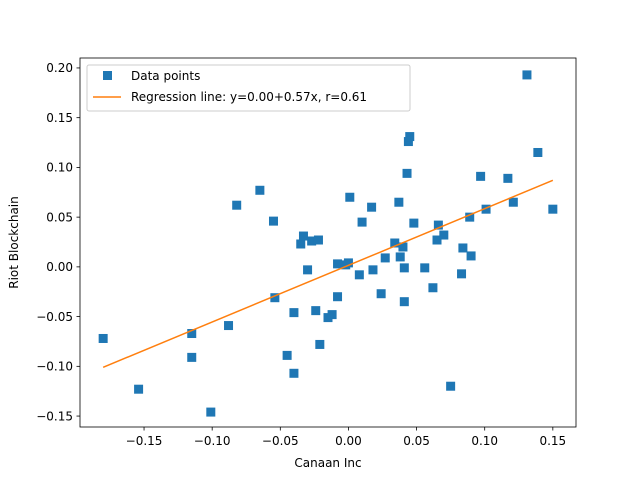 Image resolution: width=640 pixels, height=480 pixels. I want to click on x-tick-label: 0.05, so click(416, 441).